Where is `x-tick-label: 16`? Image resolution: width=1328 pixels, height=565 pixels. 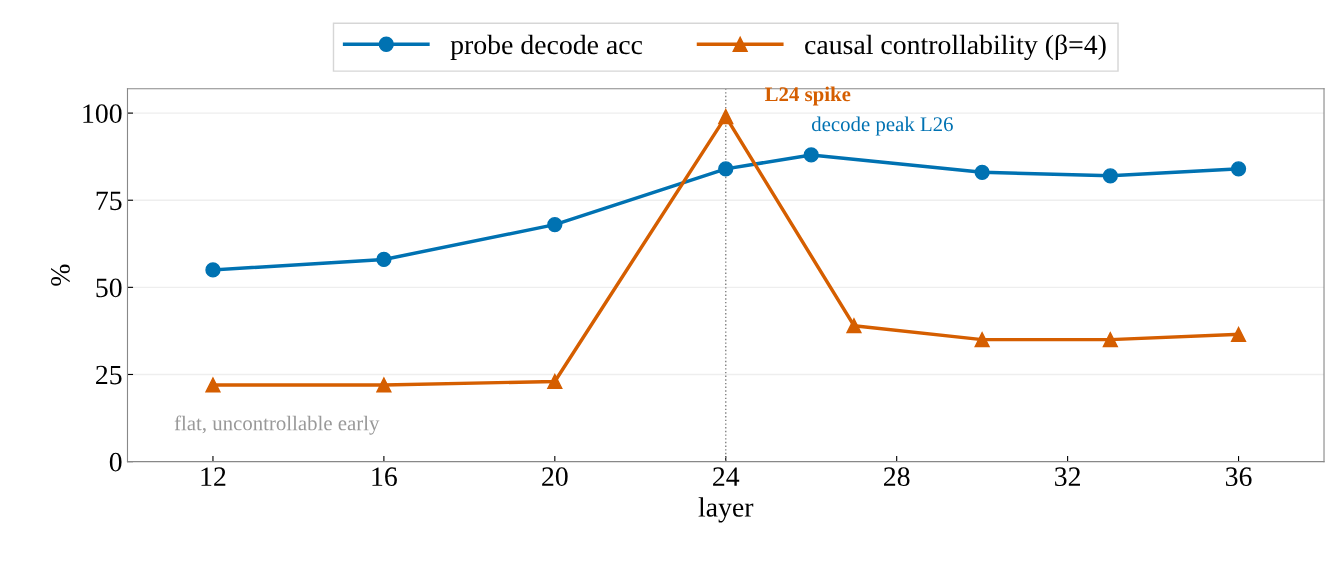
x-tick-label: 16 is located at coordinates (384, 477).